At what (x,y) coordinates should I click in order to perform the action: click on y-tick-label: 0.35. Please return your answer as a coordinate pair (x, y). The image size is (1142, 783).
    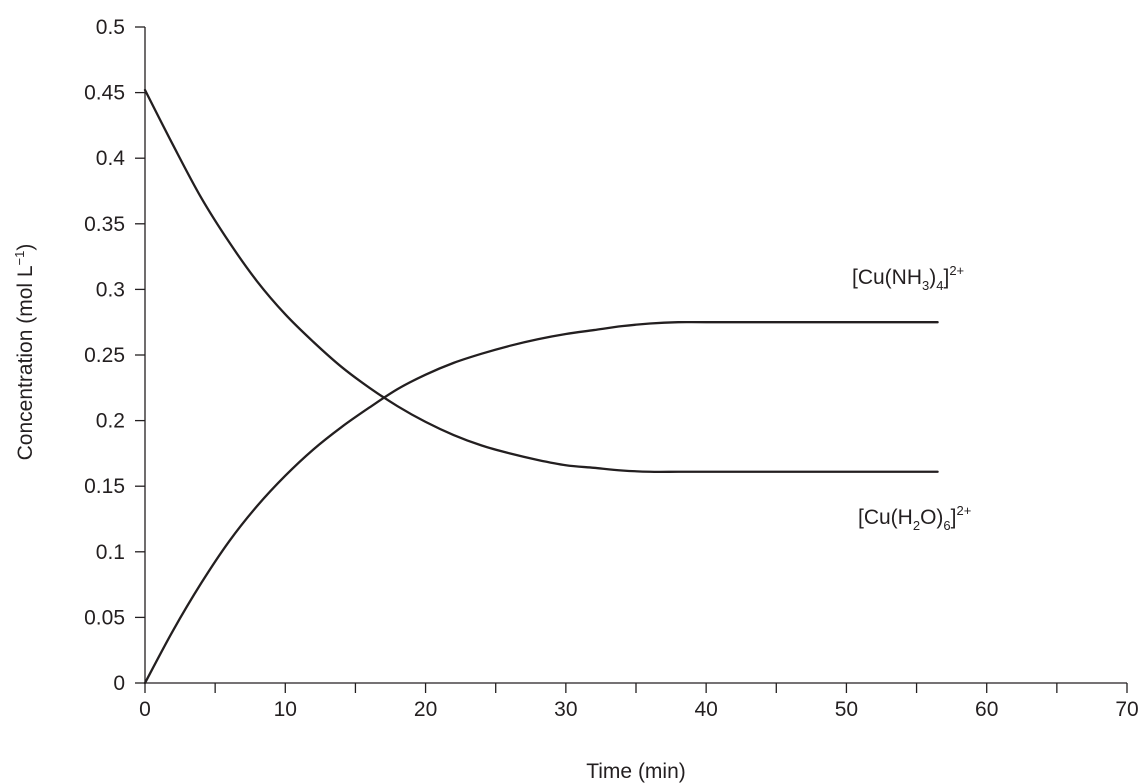
    Looking at the image, I should click on (104, 224).